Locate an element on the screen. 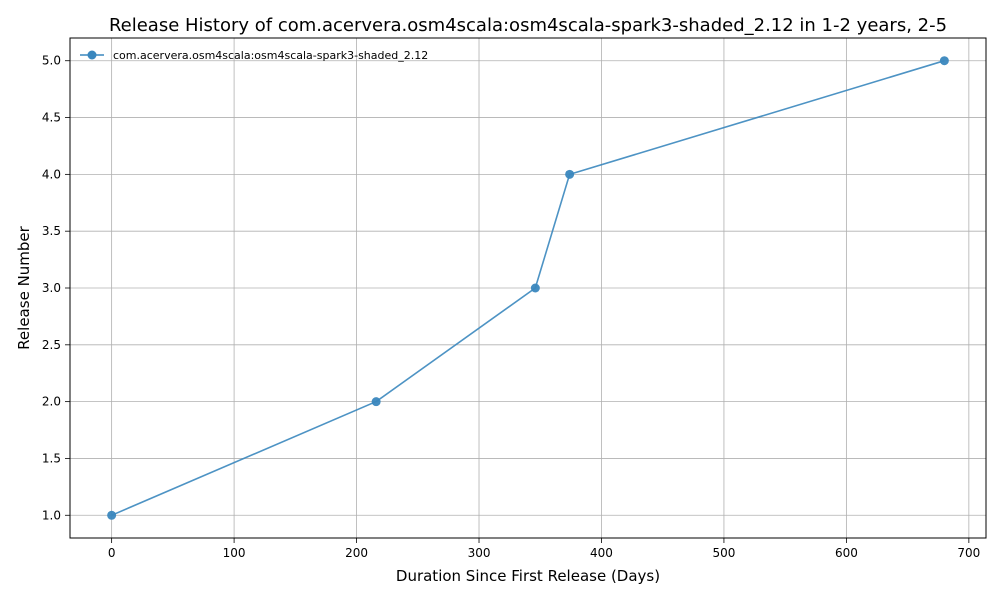 This screenshot has height=600, width=1000. x-tick-label: 200 is located at coordinates (356, 553).